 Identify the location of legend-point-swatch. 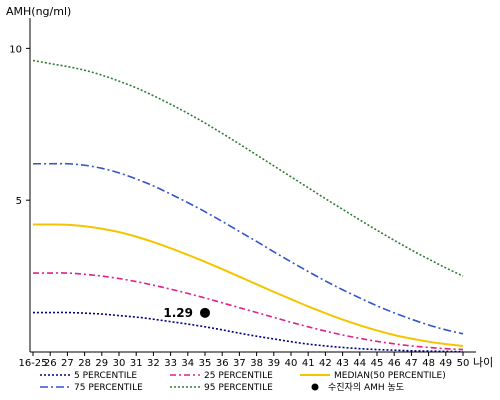
(315, 387).